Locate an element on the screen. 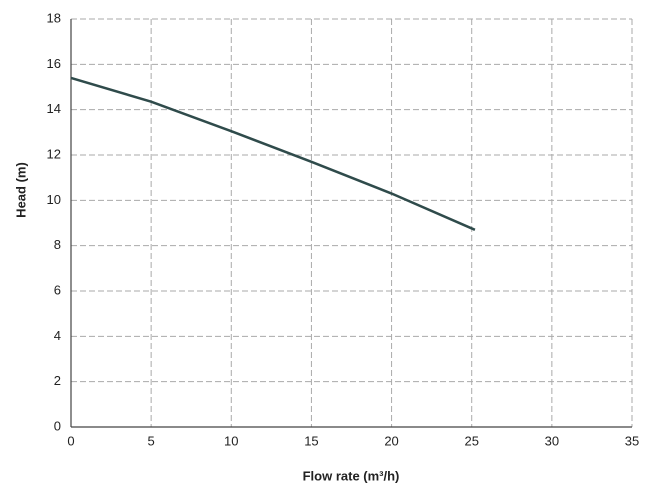  y-tick-label: 16 is located at coordinates (54, 63).